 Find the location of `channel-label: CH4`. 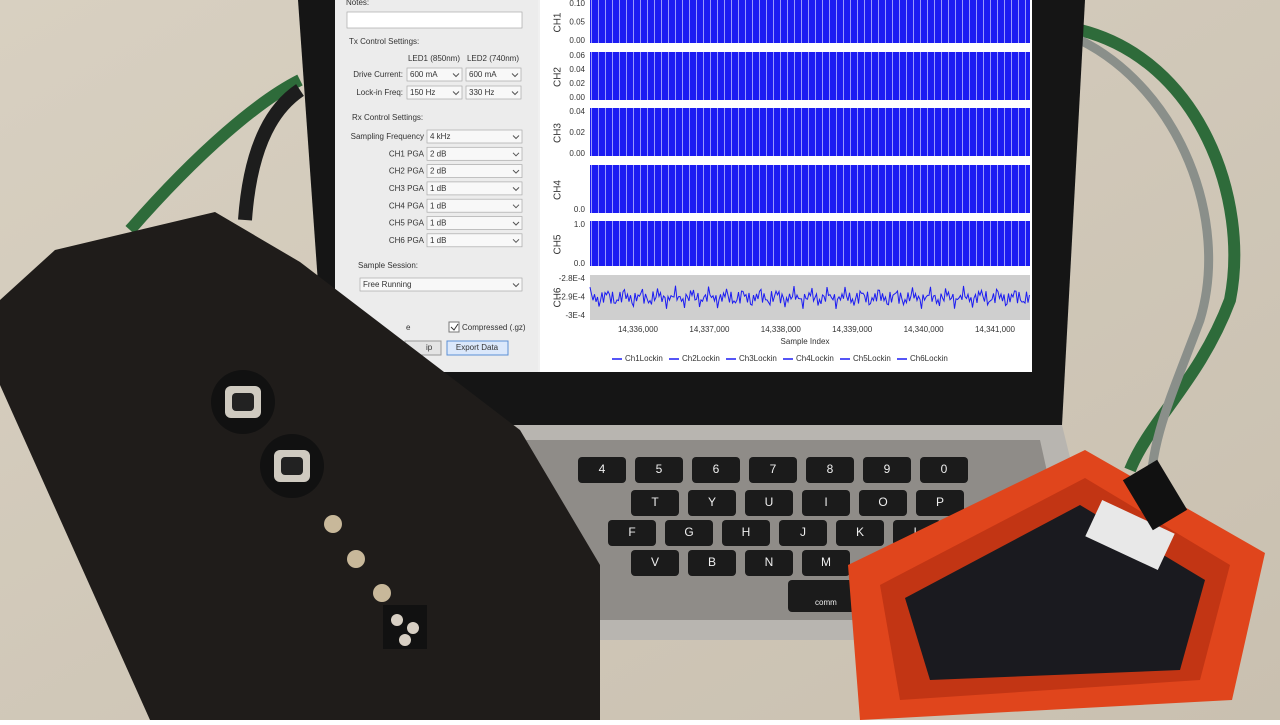

channel-label: CH4 is located at coordinates (558, 190).